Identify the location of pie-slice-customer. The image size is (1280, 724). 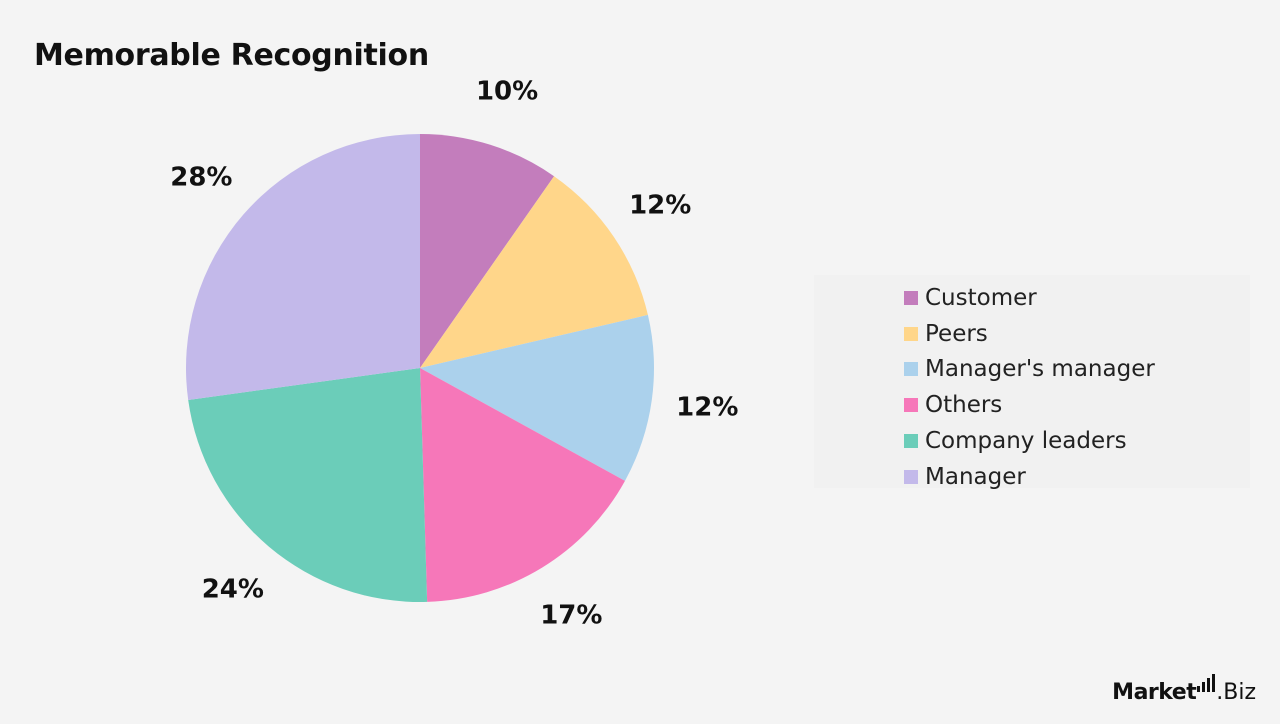
(487, 251).